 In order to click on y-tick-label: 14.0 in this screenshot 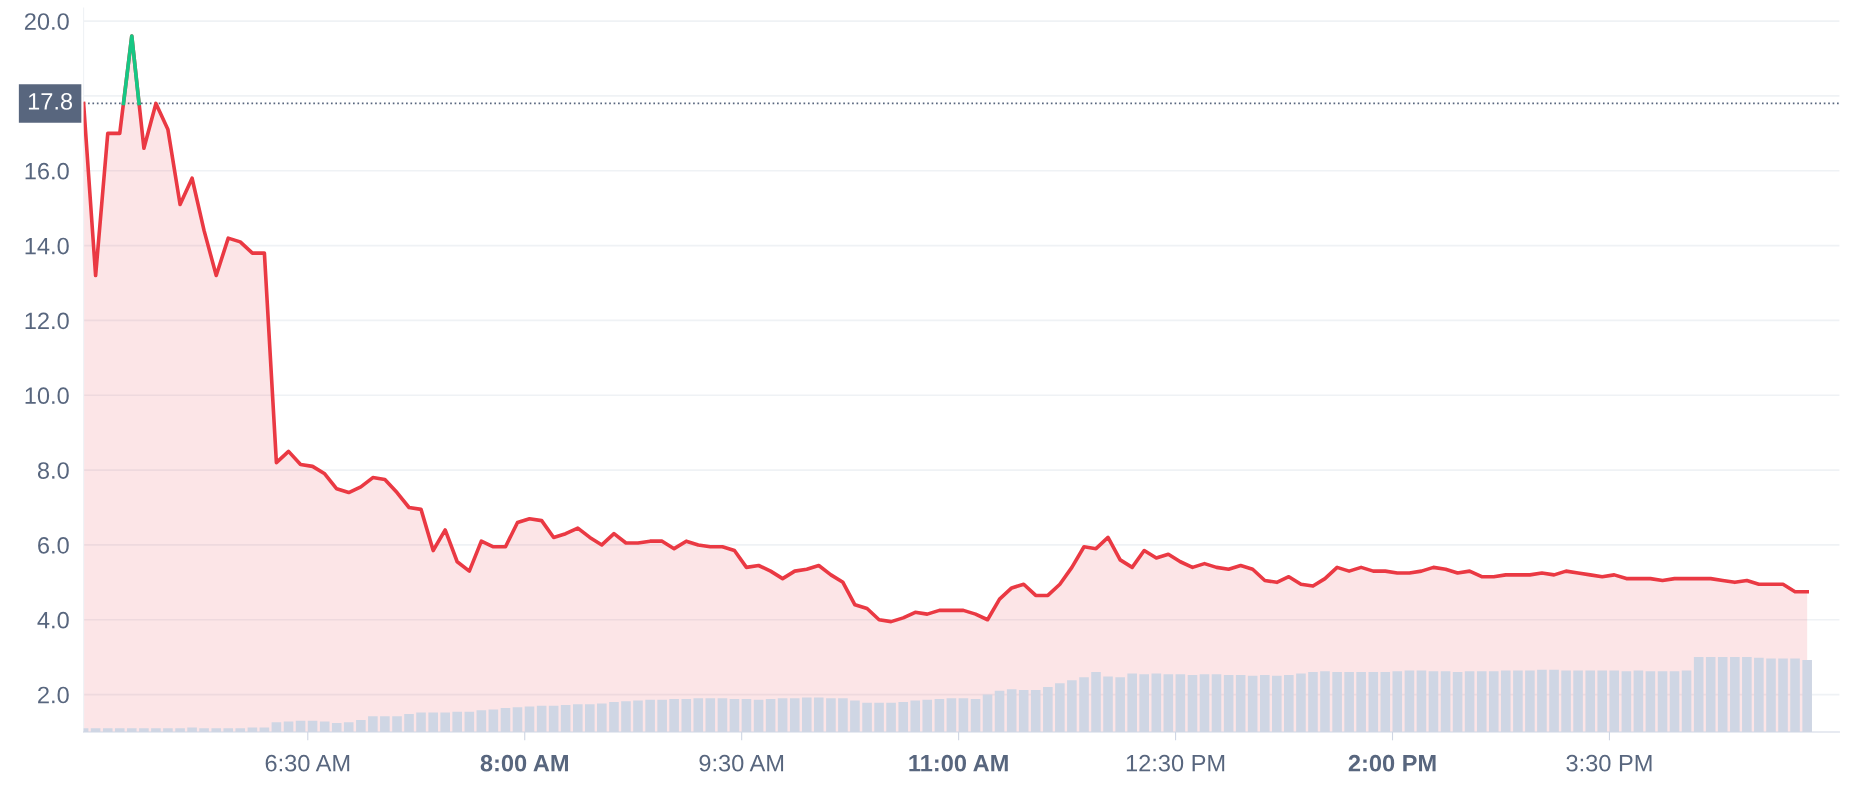, I will do `click(47, 246)`.